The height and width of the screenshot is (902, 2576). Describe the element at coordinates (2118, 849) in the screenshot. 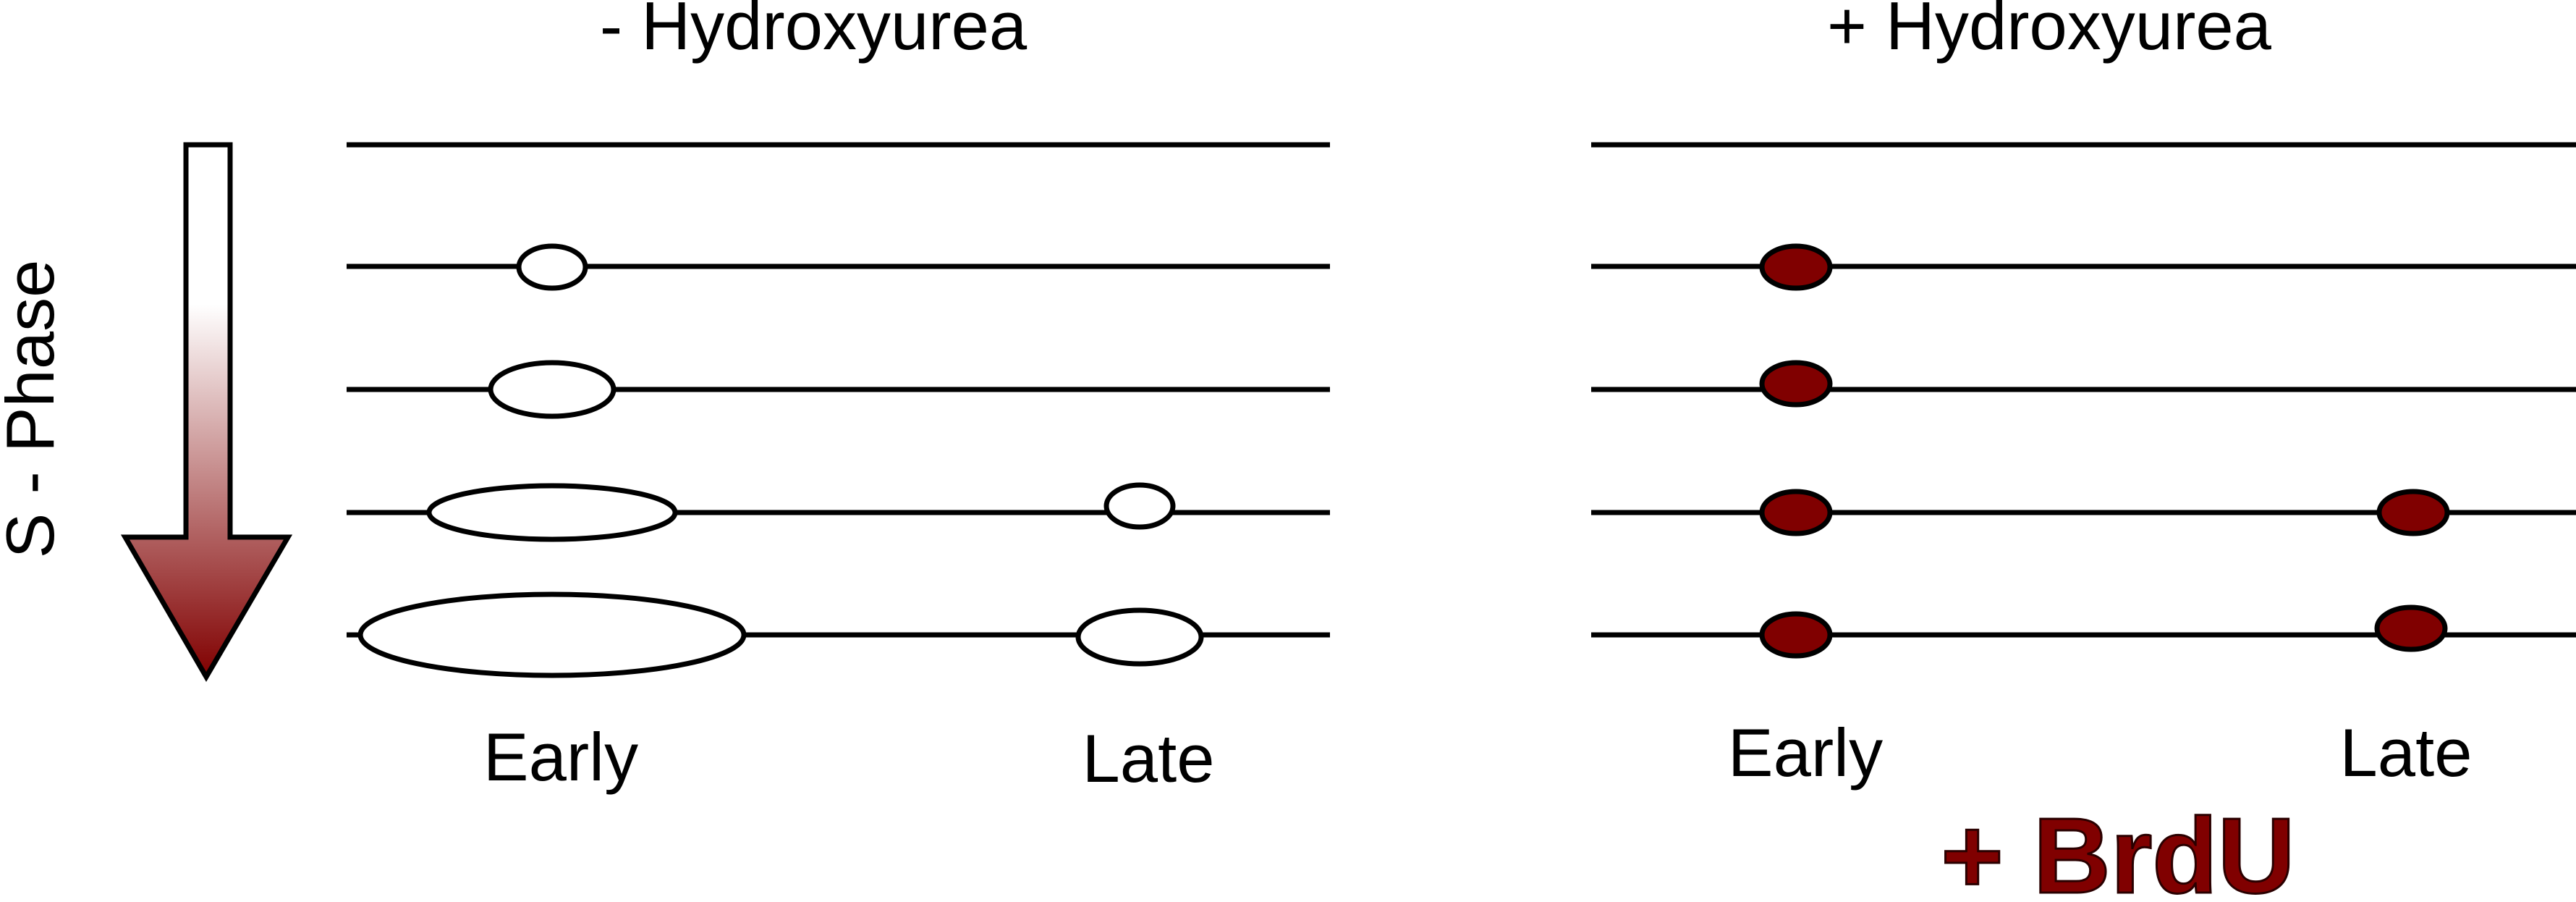

I see `brdu-label: + BrdU` at that location.